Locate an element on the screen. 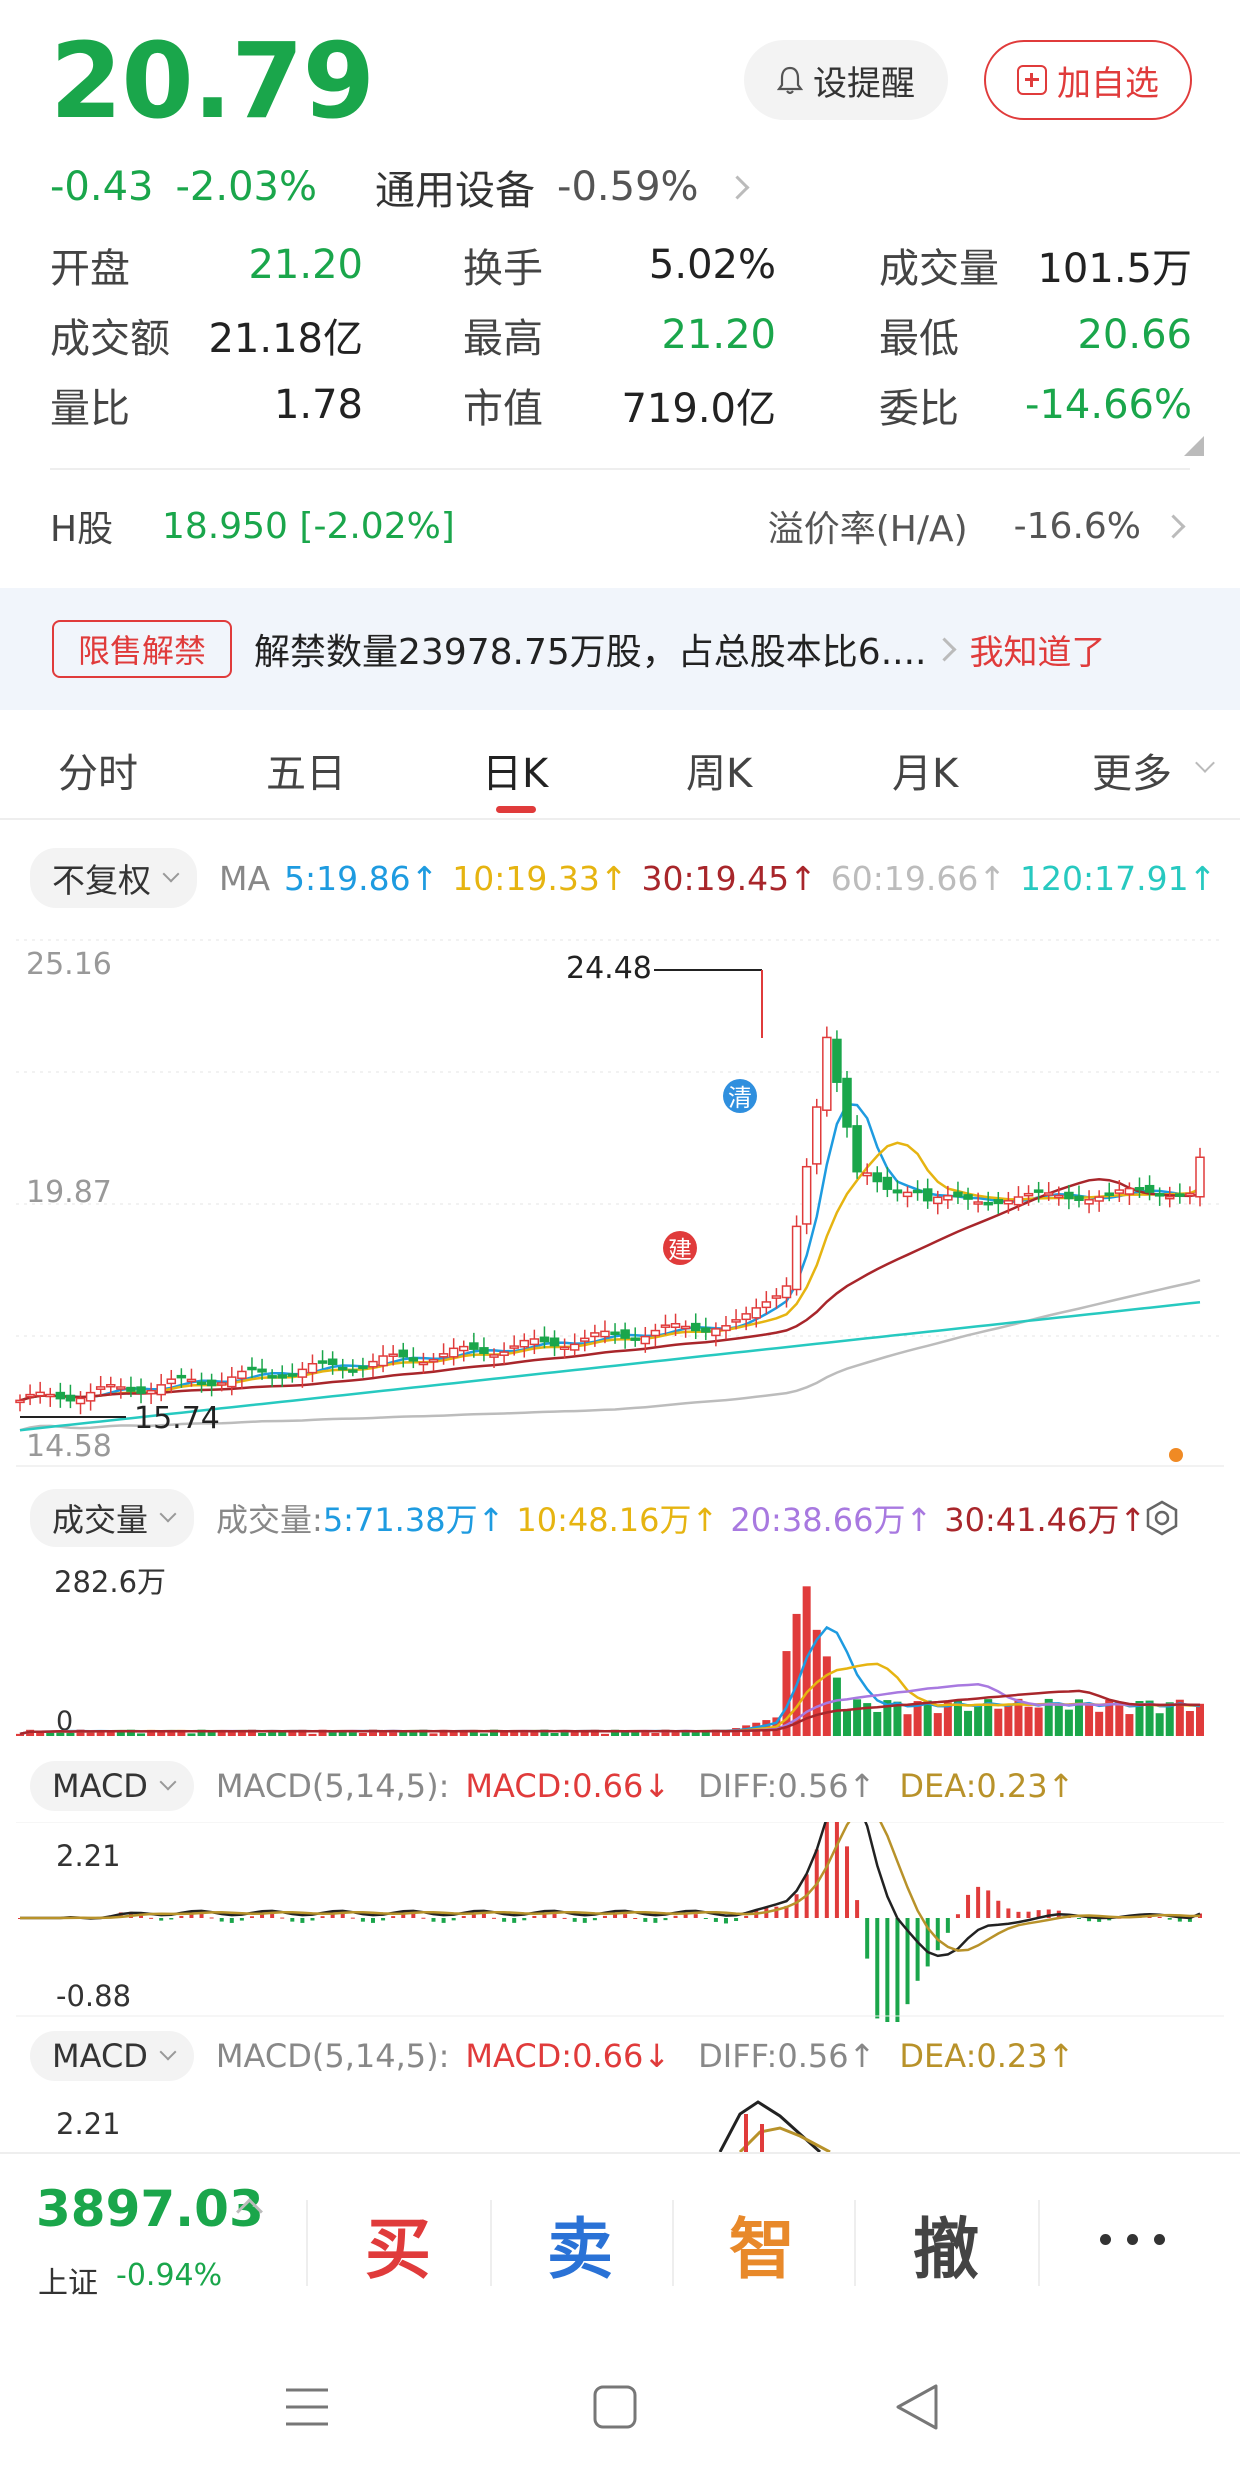 This screenshot has height=2482, width=1240. adjust-dropdown: 不复权 is located at coordinates (113, 878).